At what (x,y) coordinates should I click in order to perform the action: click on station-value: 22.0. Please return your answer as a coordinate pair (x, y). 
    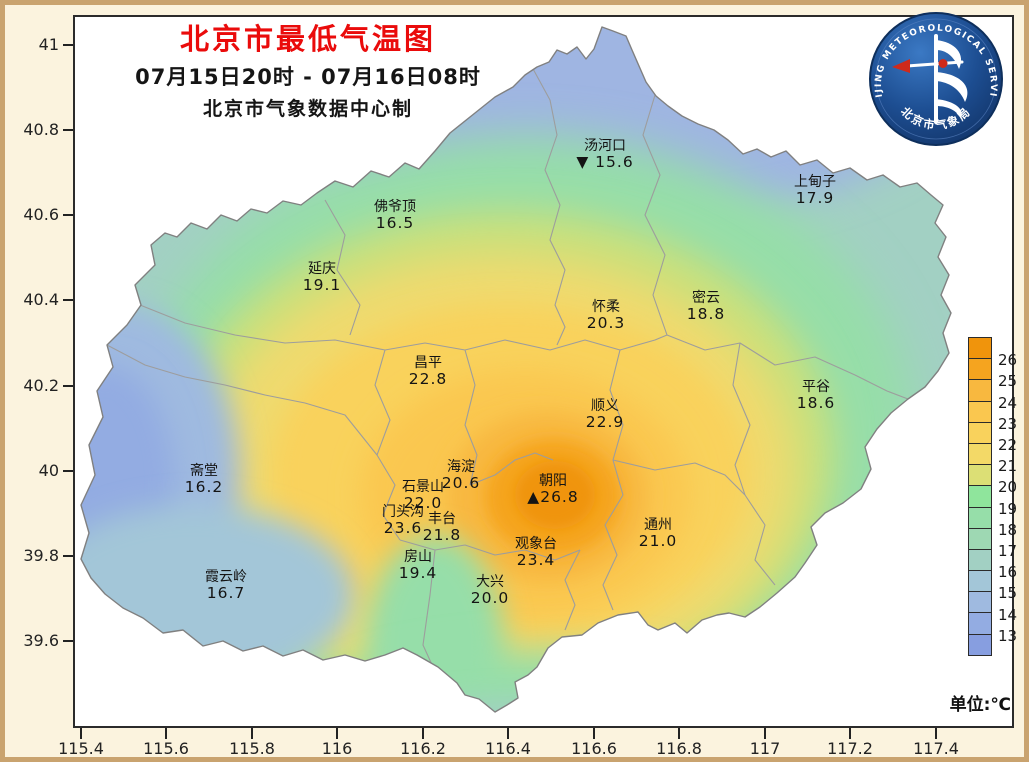
    Looking at the image, I should click on (423, 503).